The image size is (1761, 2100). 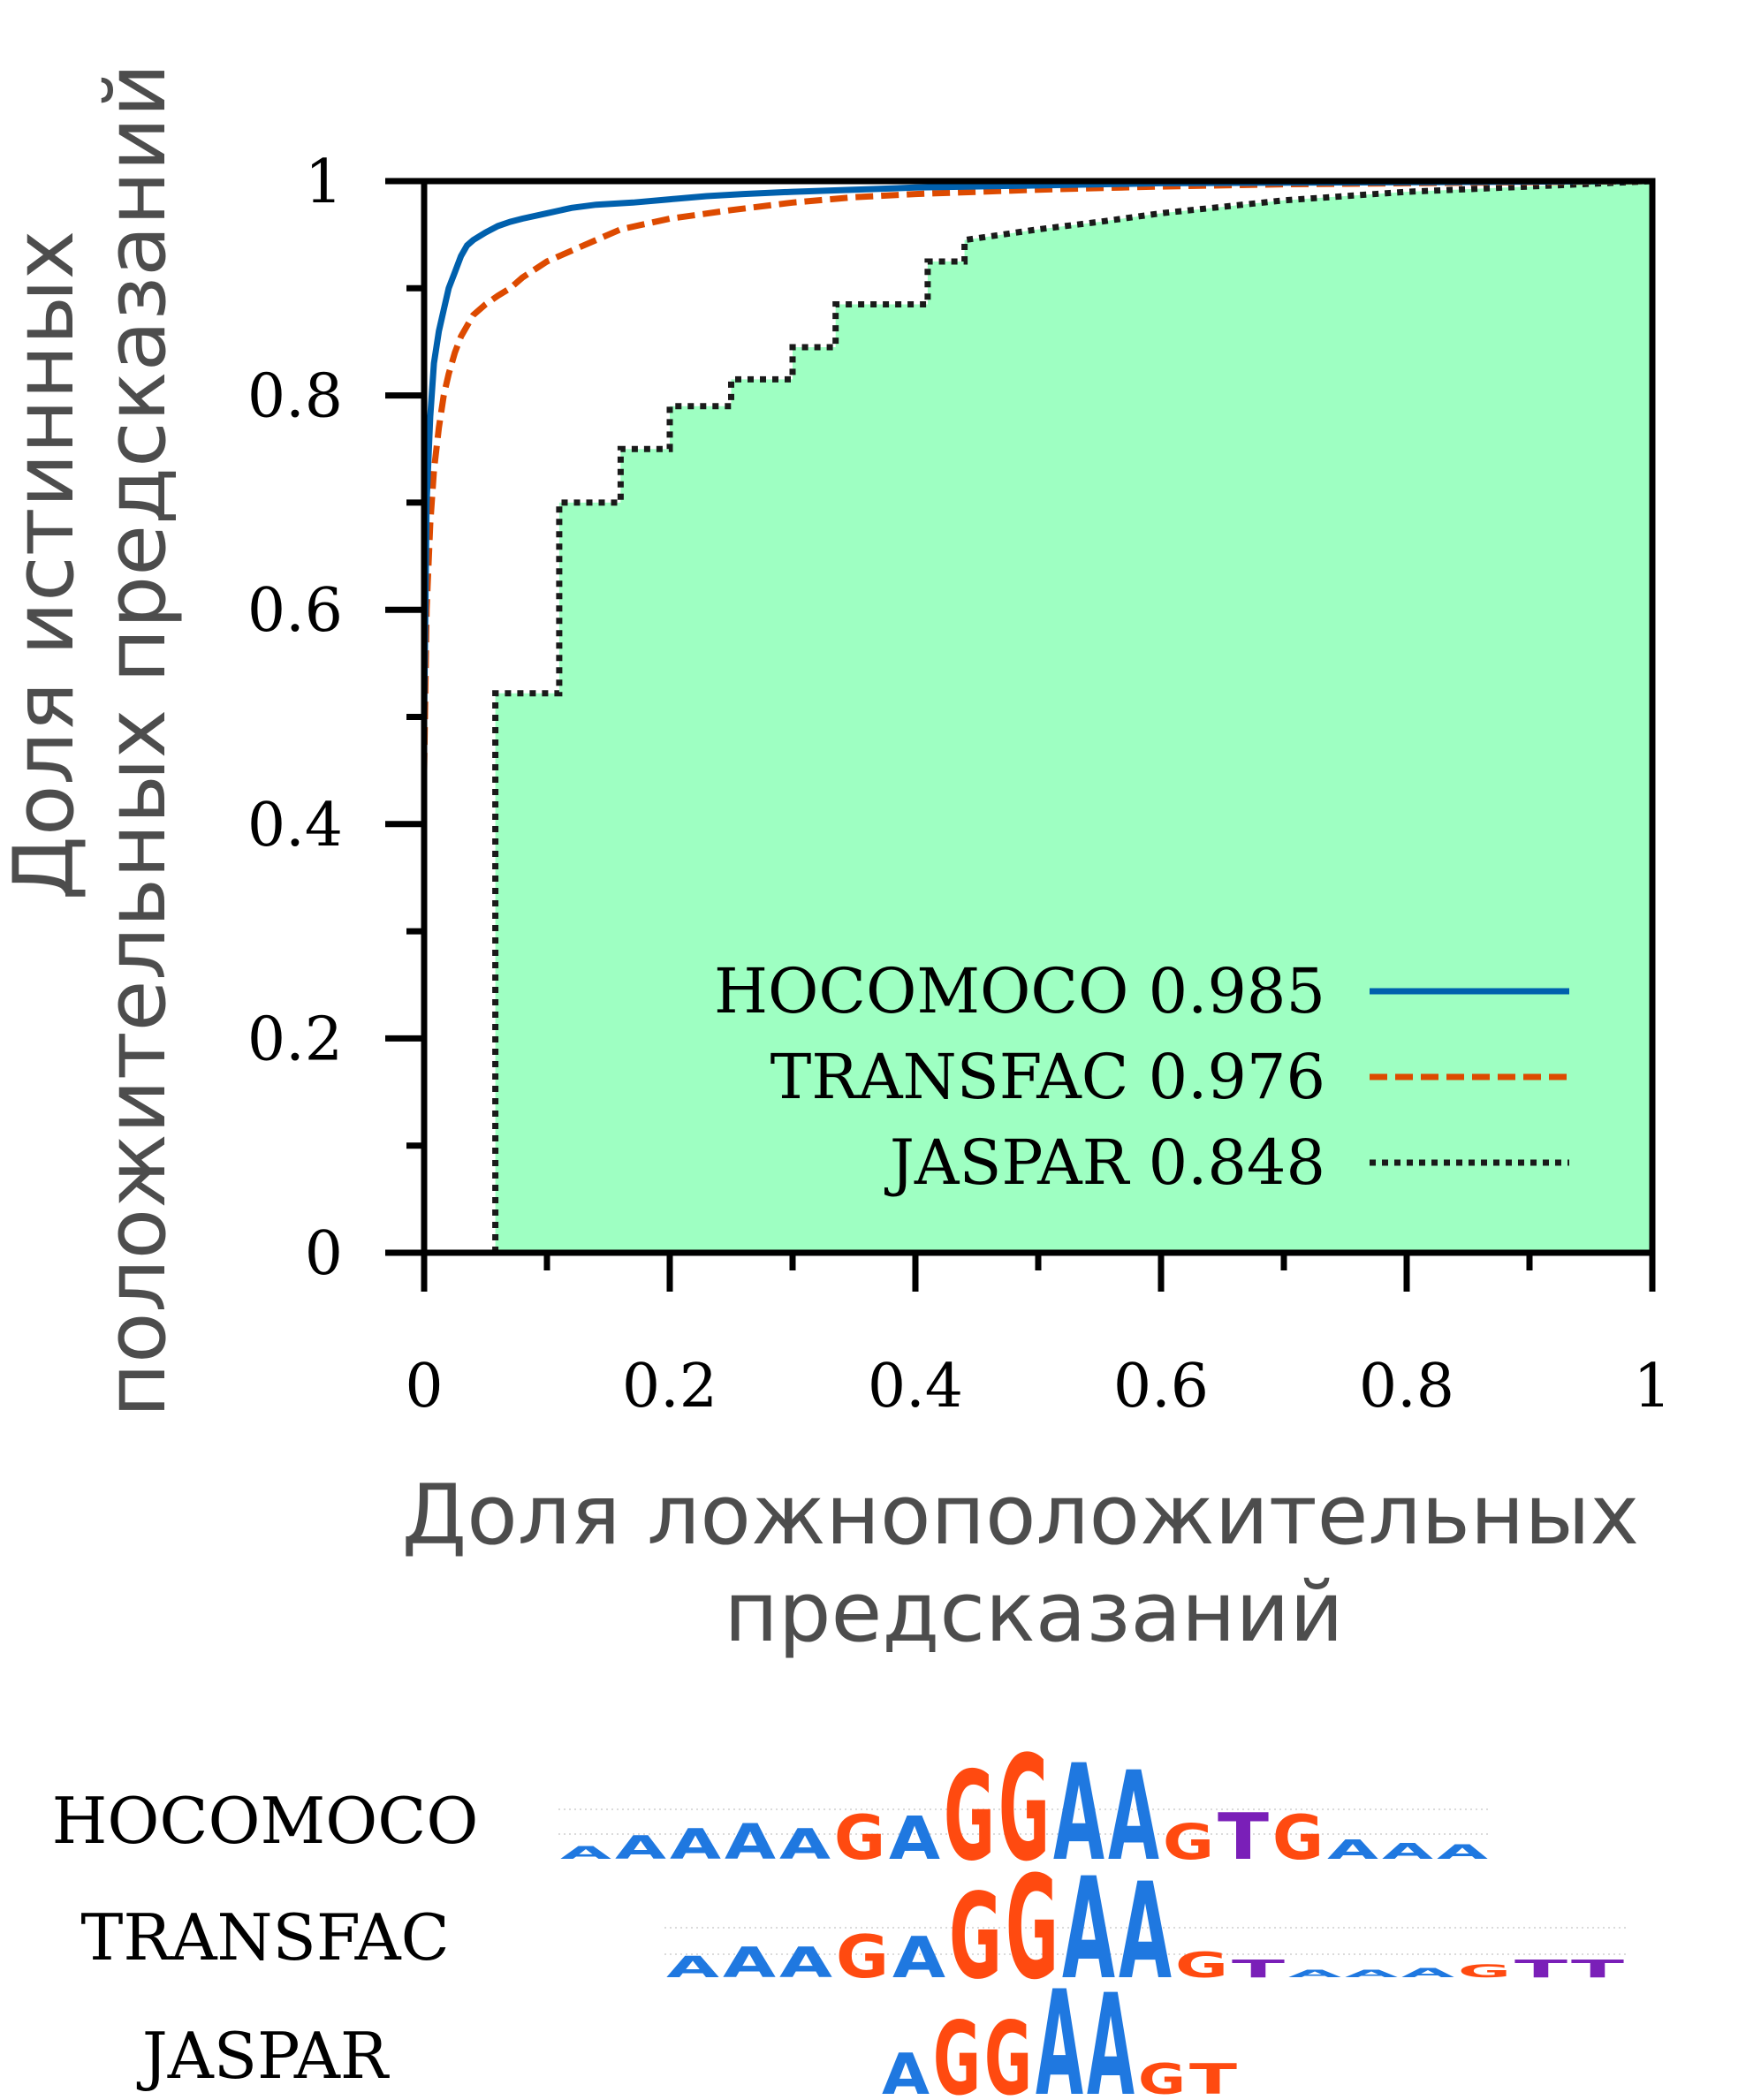 What do you see at coordinates (295, 611) in the screenshot?
I see `y-tick-label: 0.6` at bounding box center [295, 611].